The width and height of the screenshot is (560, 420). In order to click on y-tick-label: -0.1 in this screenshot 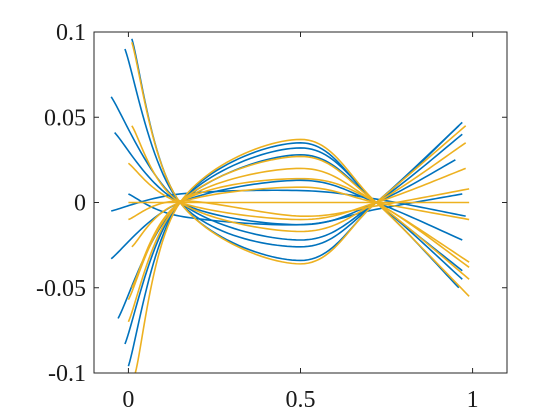, I will do `click(67, 374)`.